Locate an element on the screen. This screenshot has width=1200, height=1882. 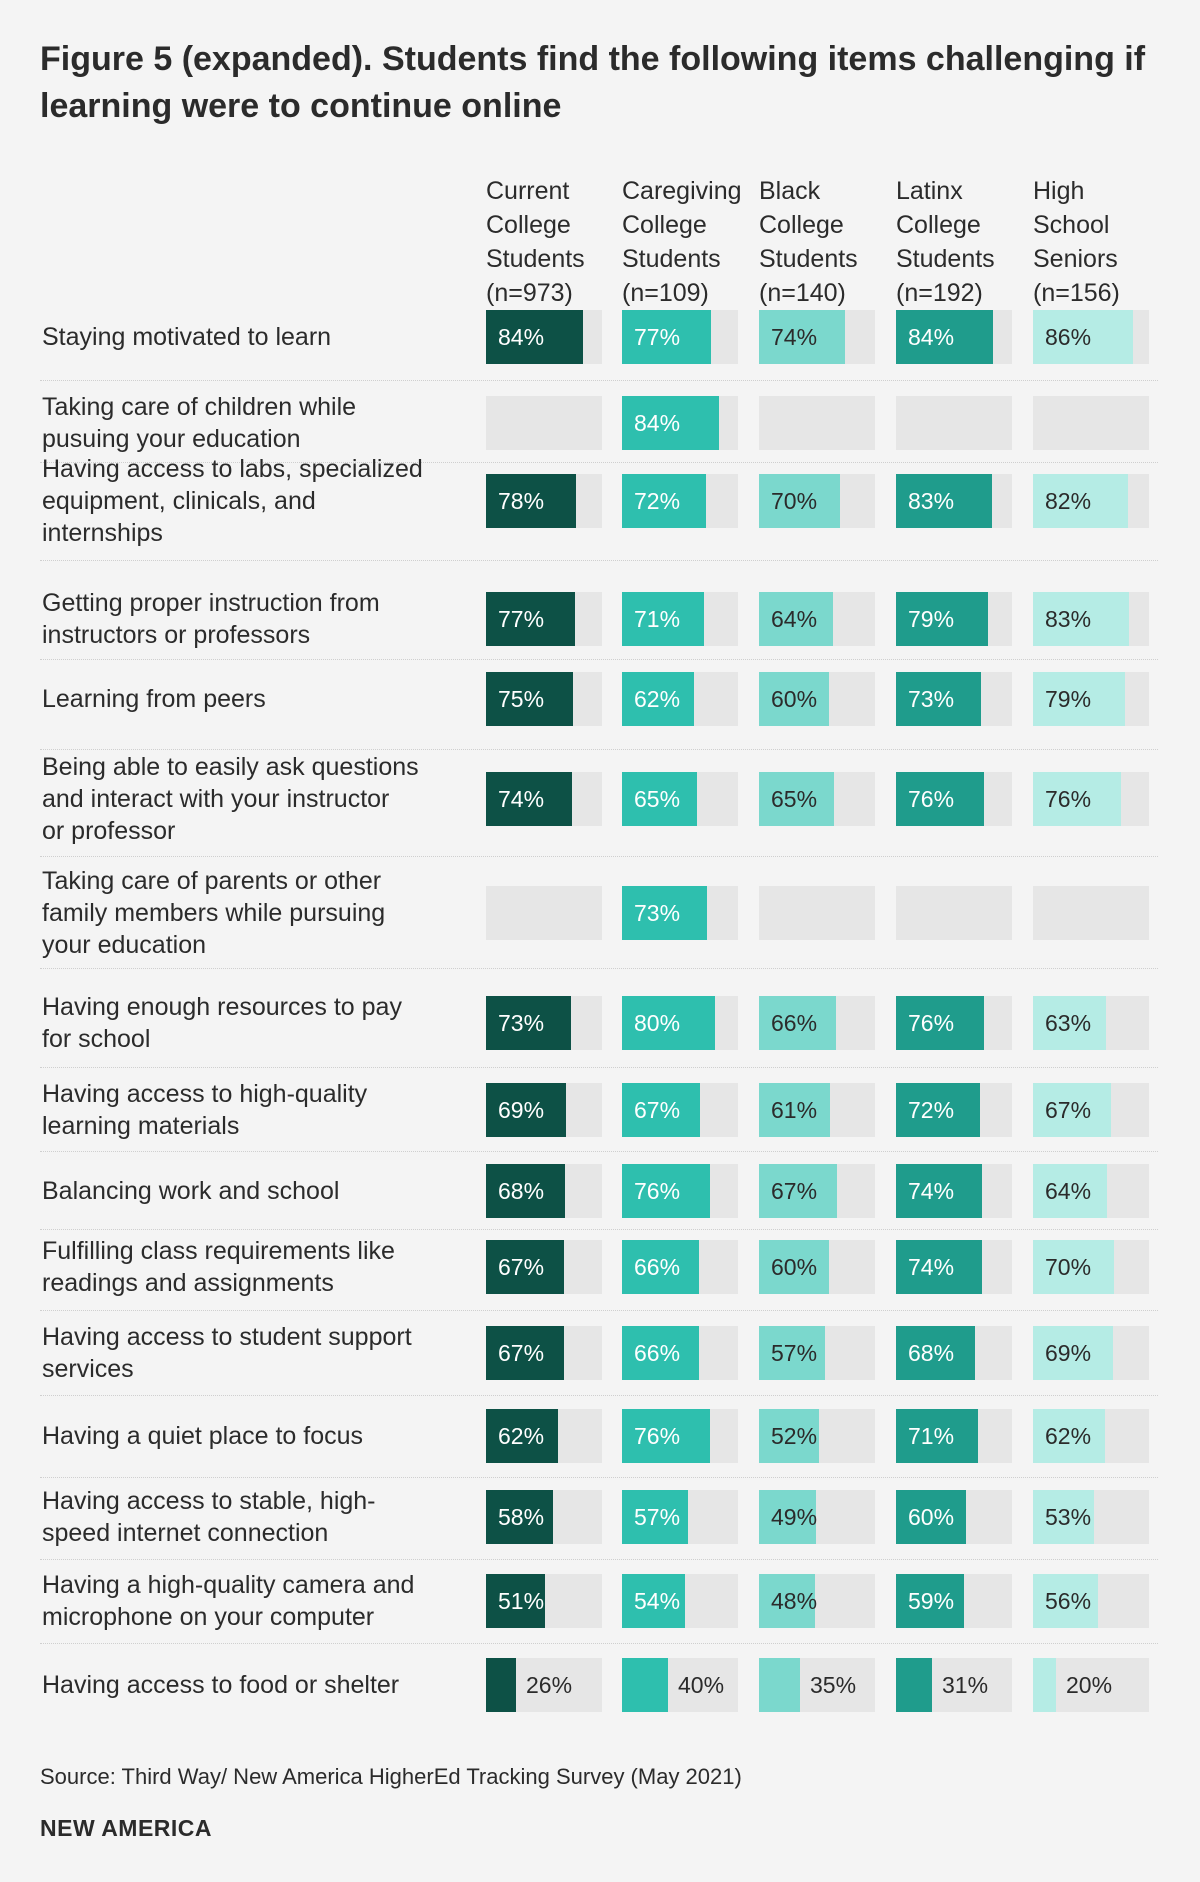
row-label-line: Learning from peers is located at coordinates (154, 699).